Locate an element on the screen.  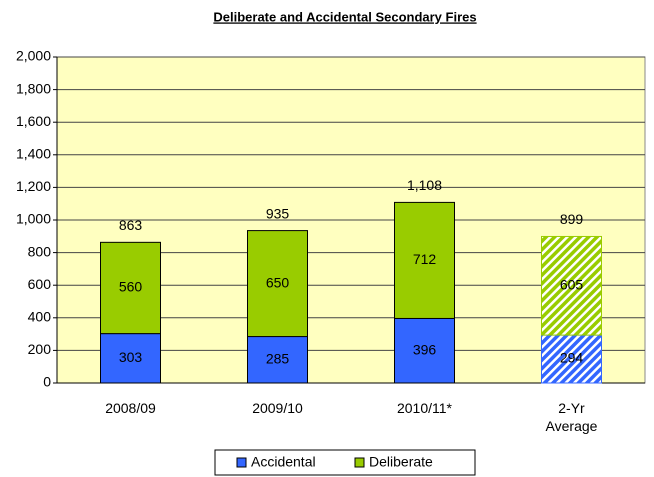
segment-label: 285 is located at coordinates (278, 358).